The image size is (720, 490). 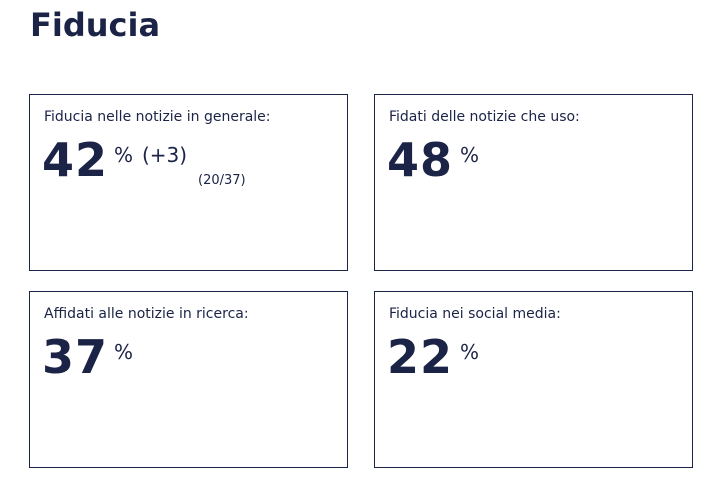 What do you see at coordinates (95, 25) in the screenshot?
I see `page-title: Fiducia` at bounding box center [95, 25].